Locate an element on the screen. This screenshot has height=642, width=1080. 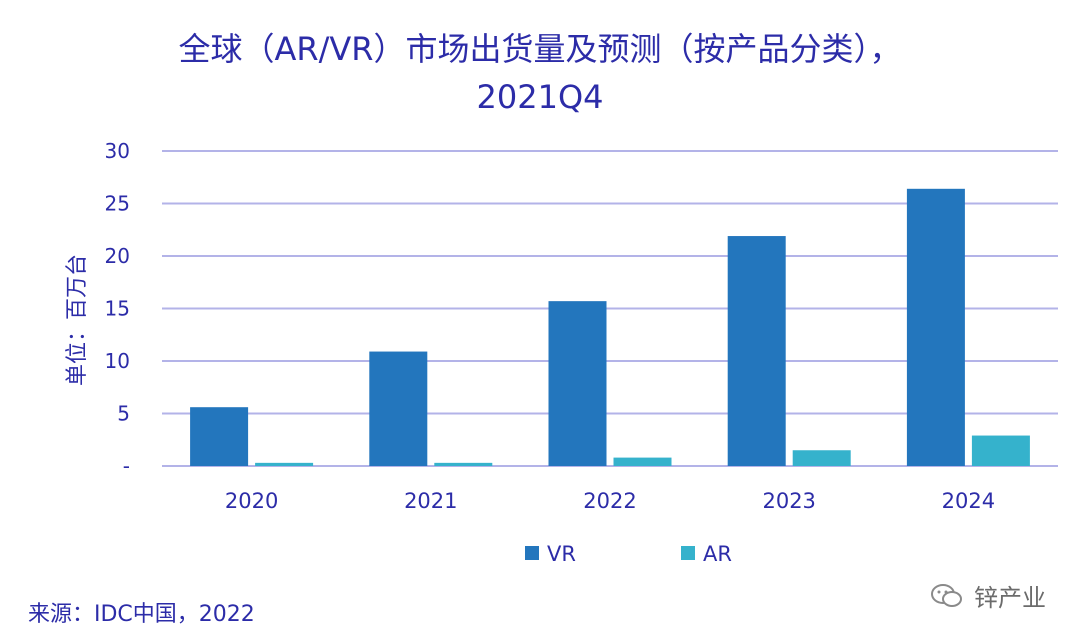
legend: VR AR is located at coordinates (628, 554).